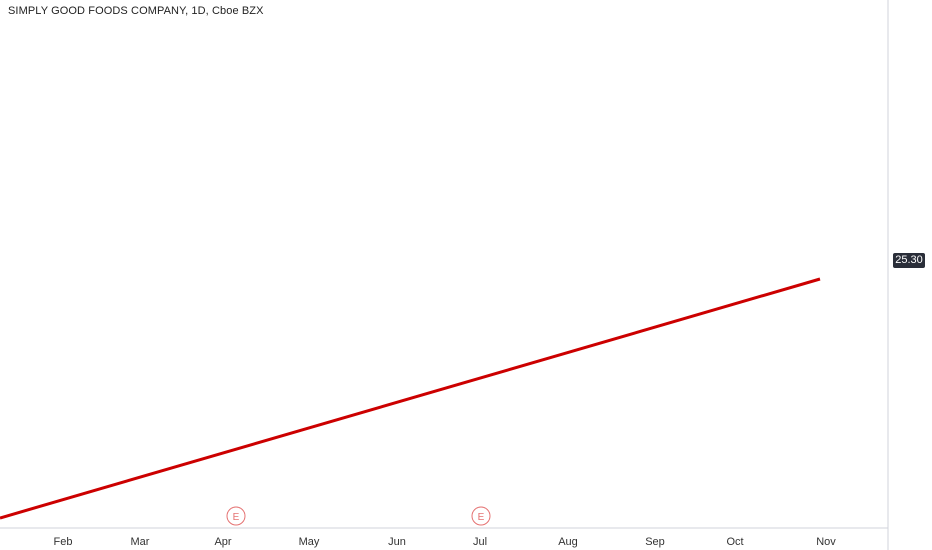  I want to click on x-tick-label: Nov, so click(826, 542).